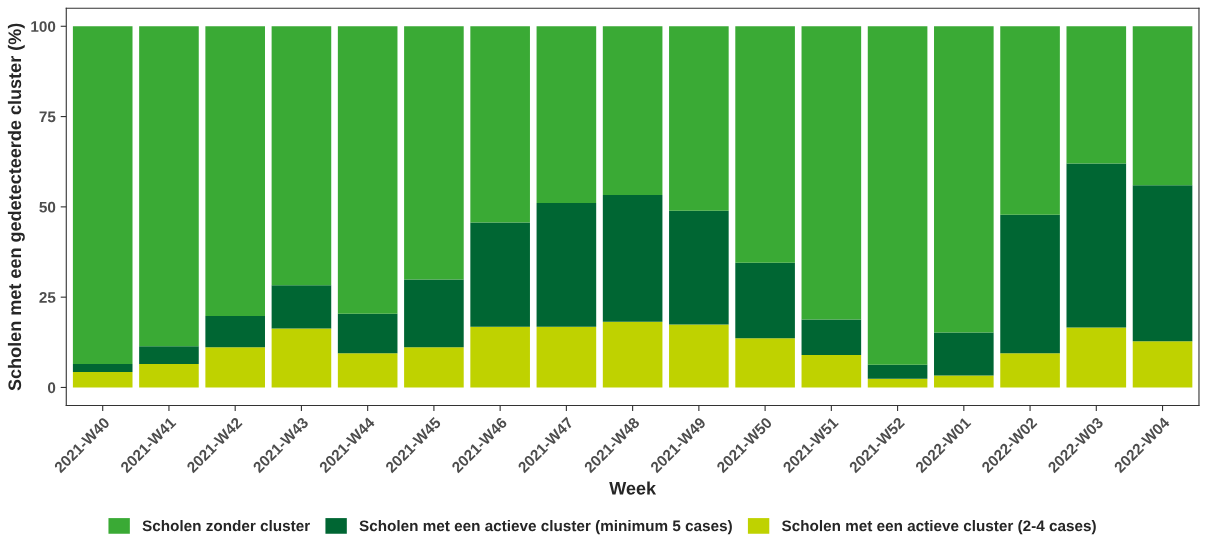  I want to click on y-tick-label: 100, so click(43, 26).